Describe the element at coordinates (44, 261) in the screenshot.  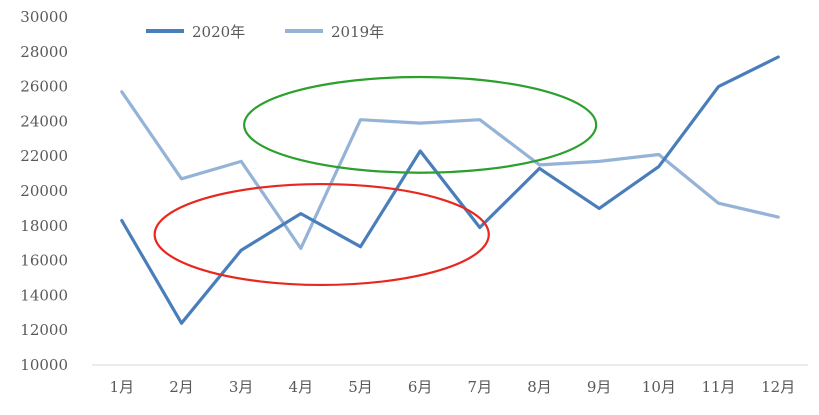
I see `y-tick-label: 16000` at that location.